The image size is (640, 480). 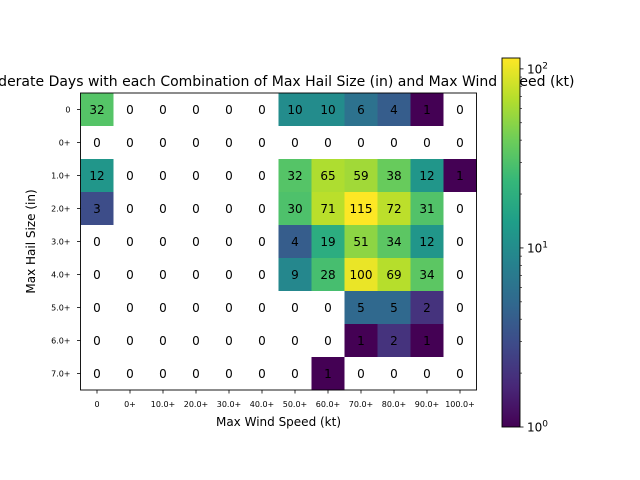 I want to click on cell-value-label: 72, so click(x=393, y=209).